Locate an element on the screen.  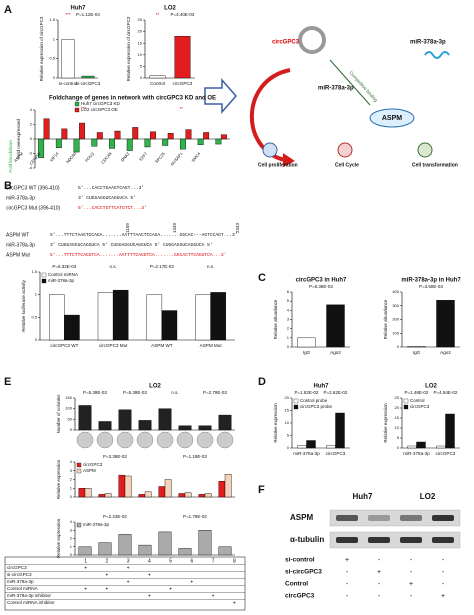
blot-strip is located at coordinates (395, 540).